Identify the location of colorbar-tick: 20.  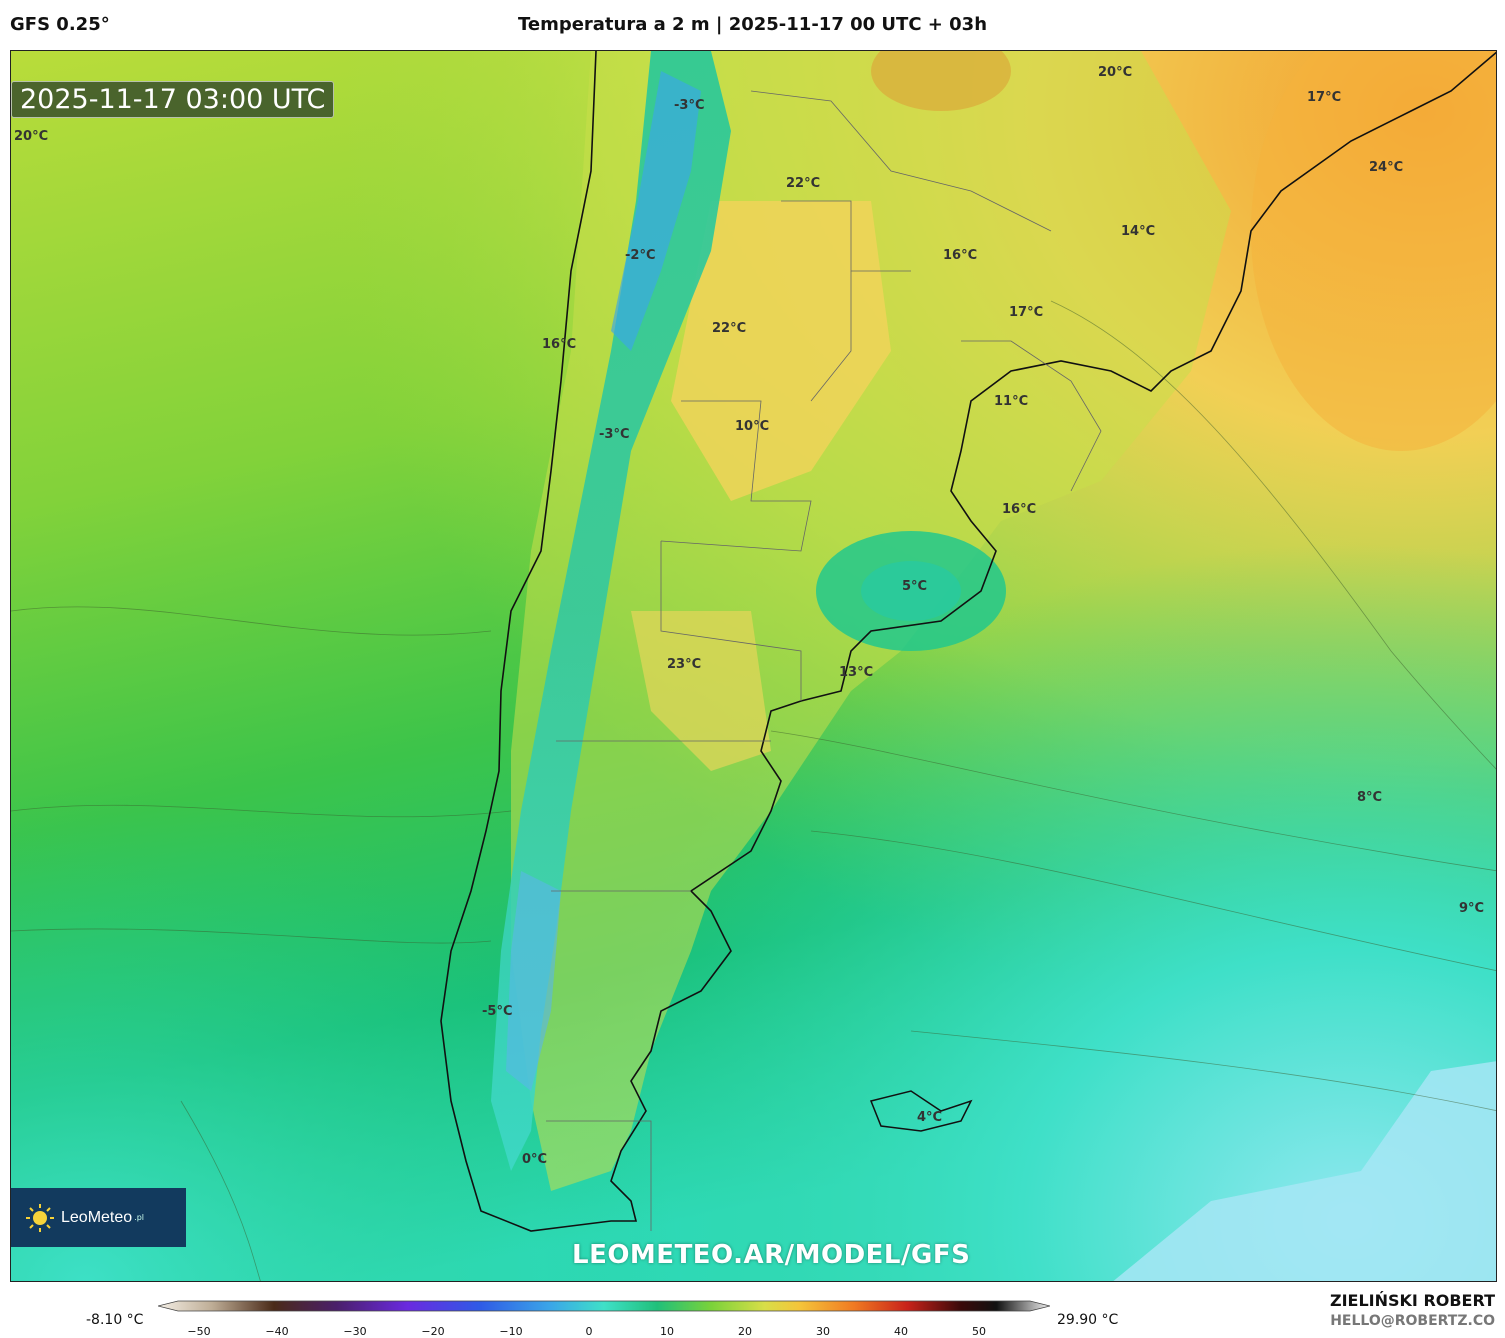
(745, 1331).